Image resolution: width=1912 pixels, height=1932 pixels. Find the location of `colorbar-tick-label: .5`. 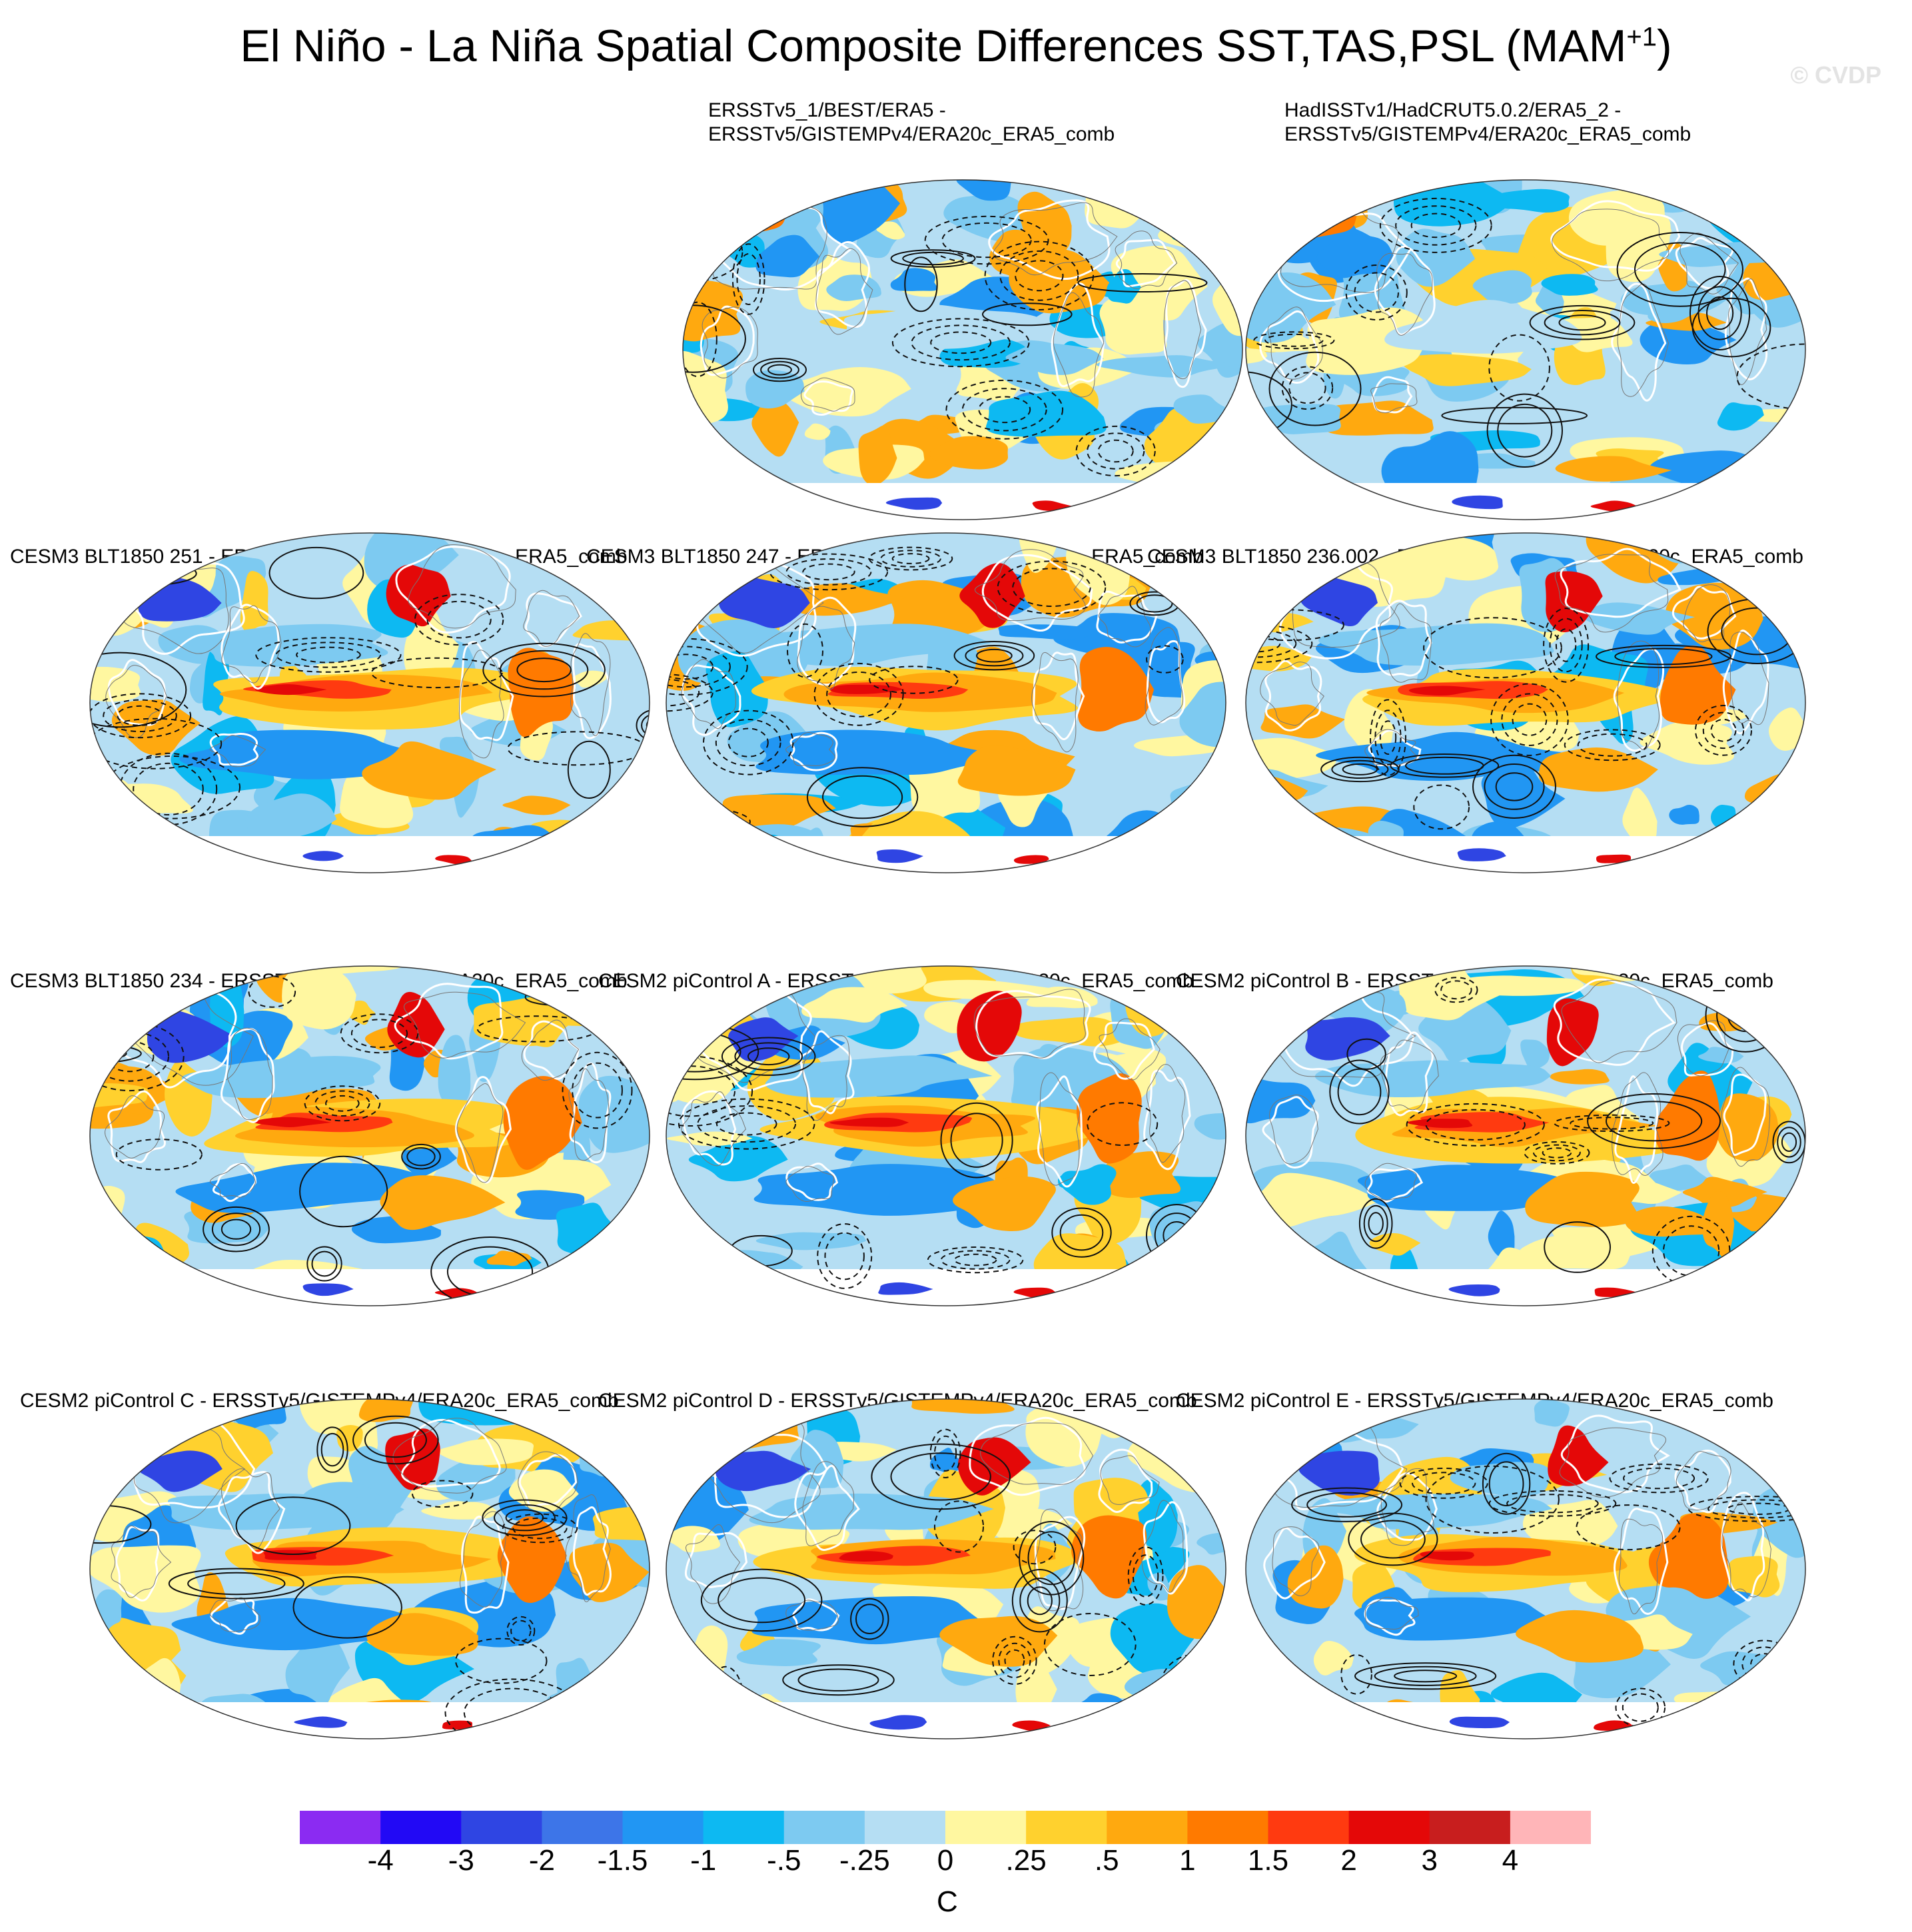

colorbar-tick-label: .5 is located at coordinates (1106, 1860).